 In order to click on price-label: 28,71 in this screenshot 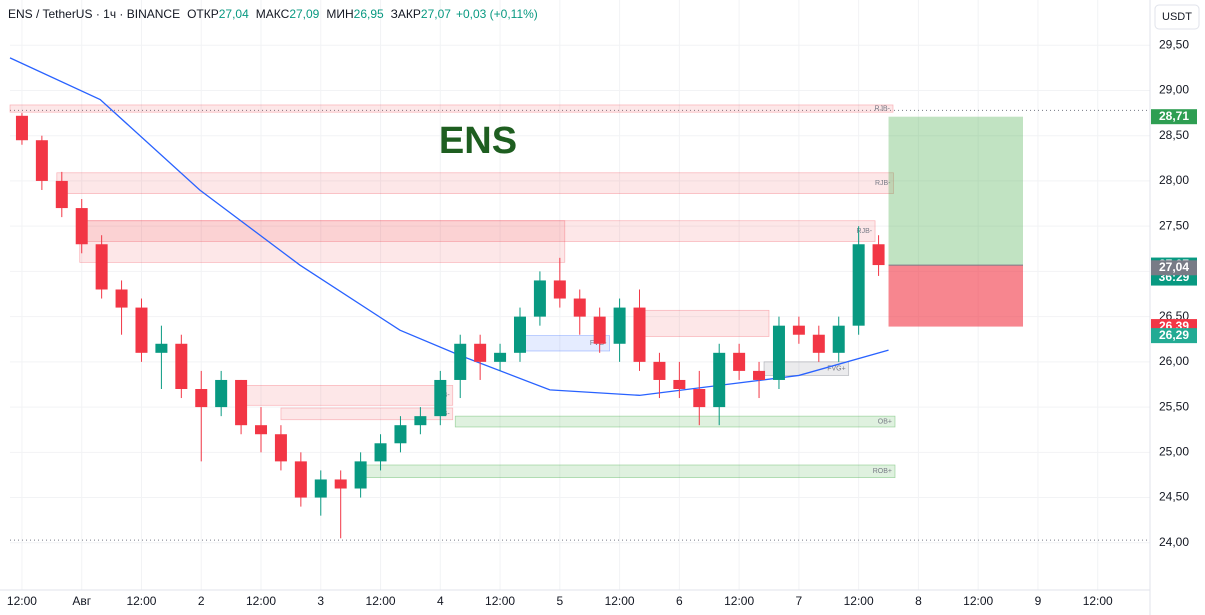, I will do `click(1174, 116)`.